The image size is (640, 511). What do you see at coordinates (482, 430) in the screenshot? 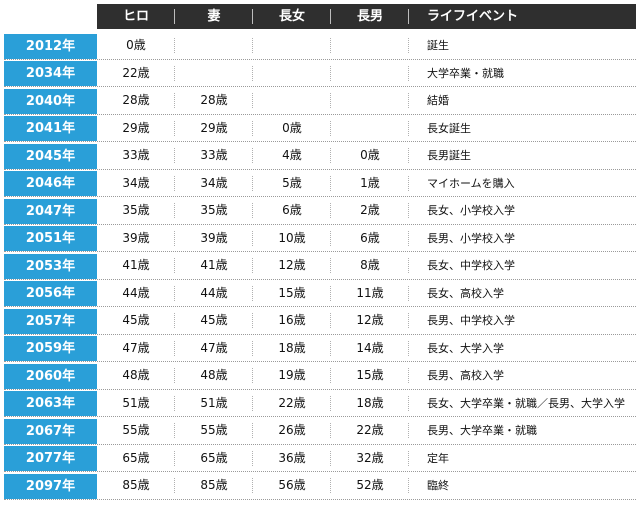
I see `life-event-cell: 長男、大学卒業・就職` at bounding box center [482, 430].